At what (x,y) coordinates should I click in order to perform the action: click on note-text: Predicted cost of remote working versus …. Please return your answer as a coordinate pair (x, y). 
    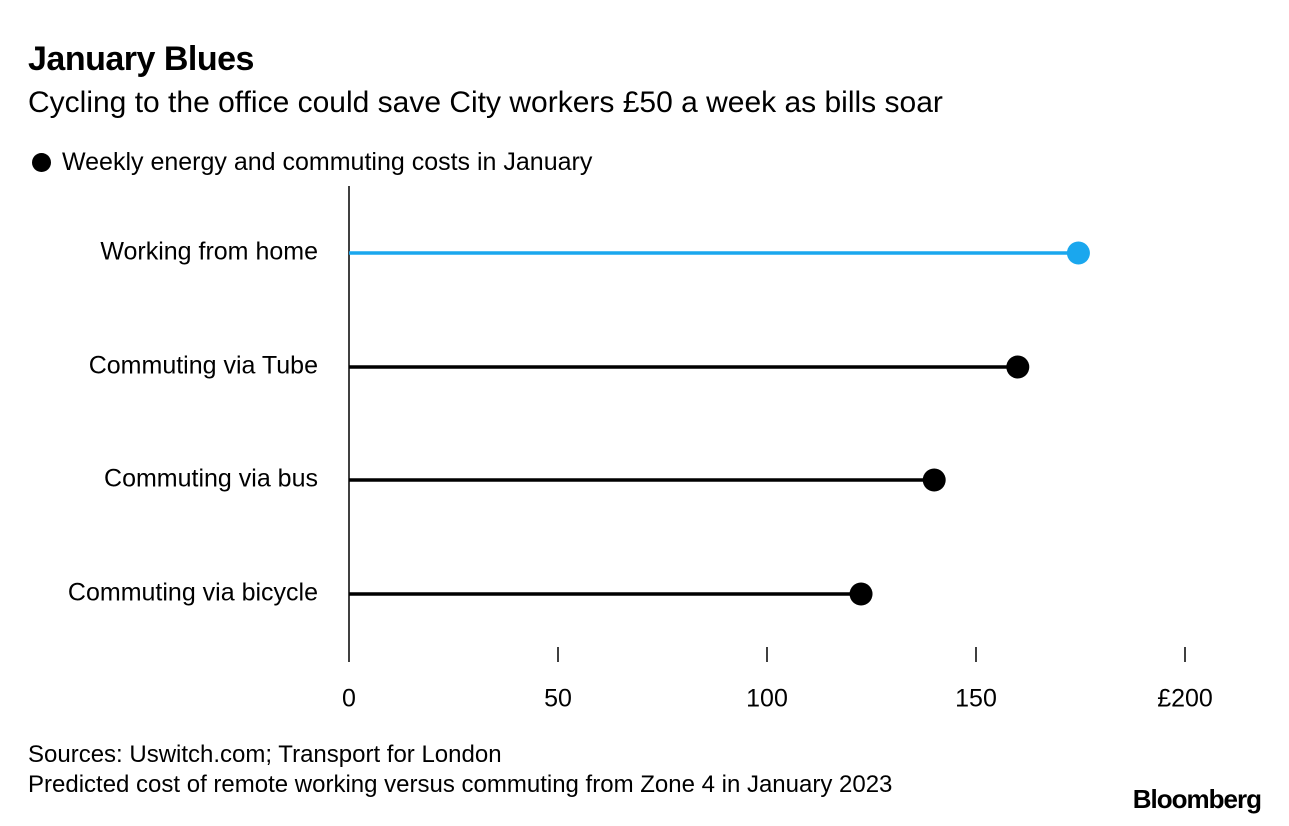
    Looking at the image, I should click on (460, 784).